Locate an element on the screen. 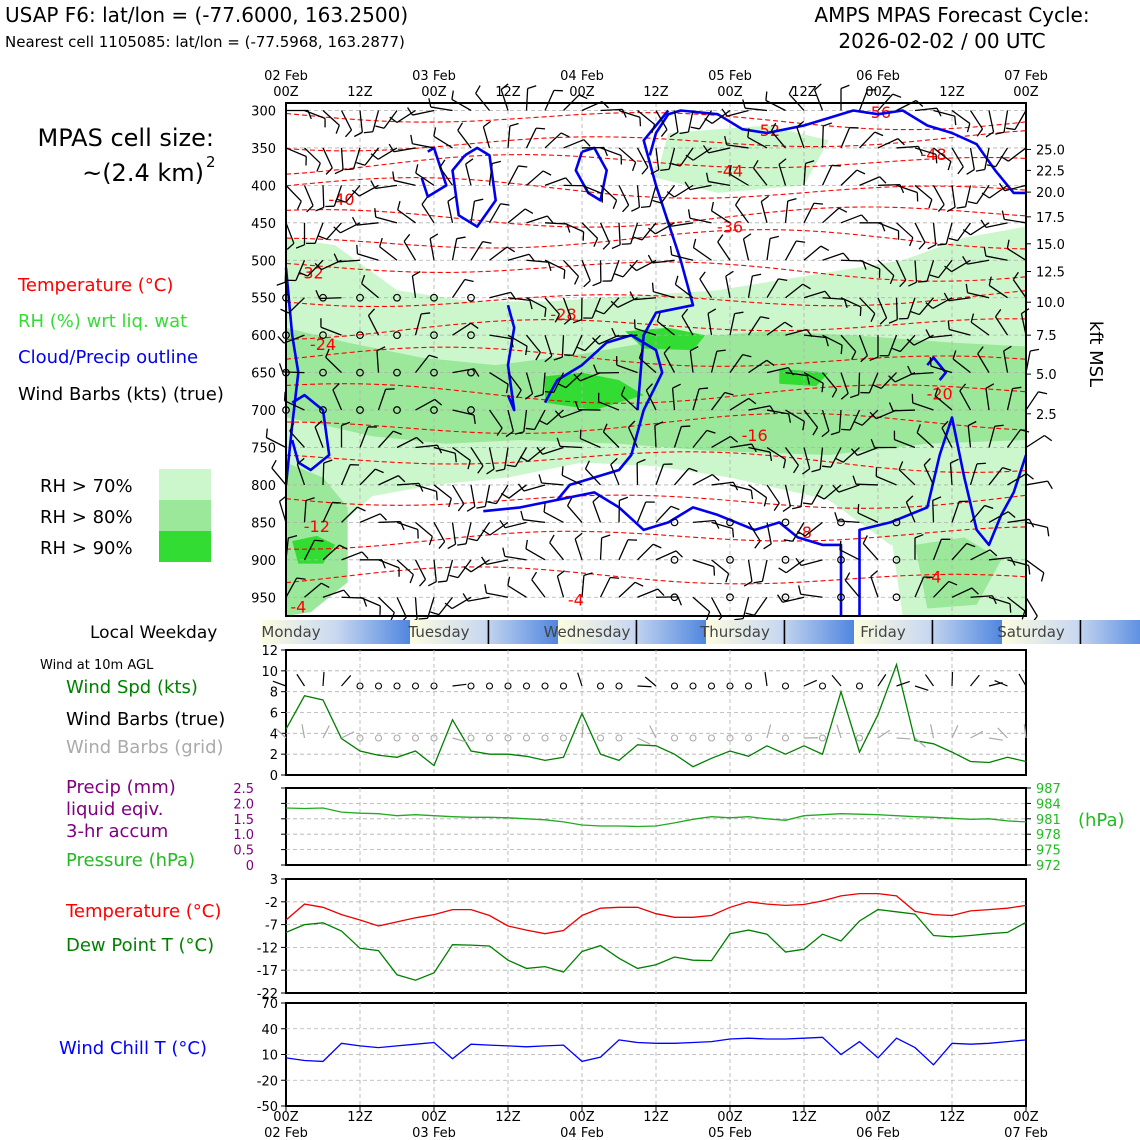 The height and width of the screenshot is (1140, 1140). panel-wind-tick-label: 10 is located at coordinates (269, 672).